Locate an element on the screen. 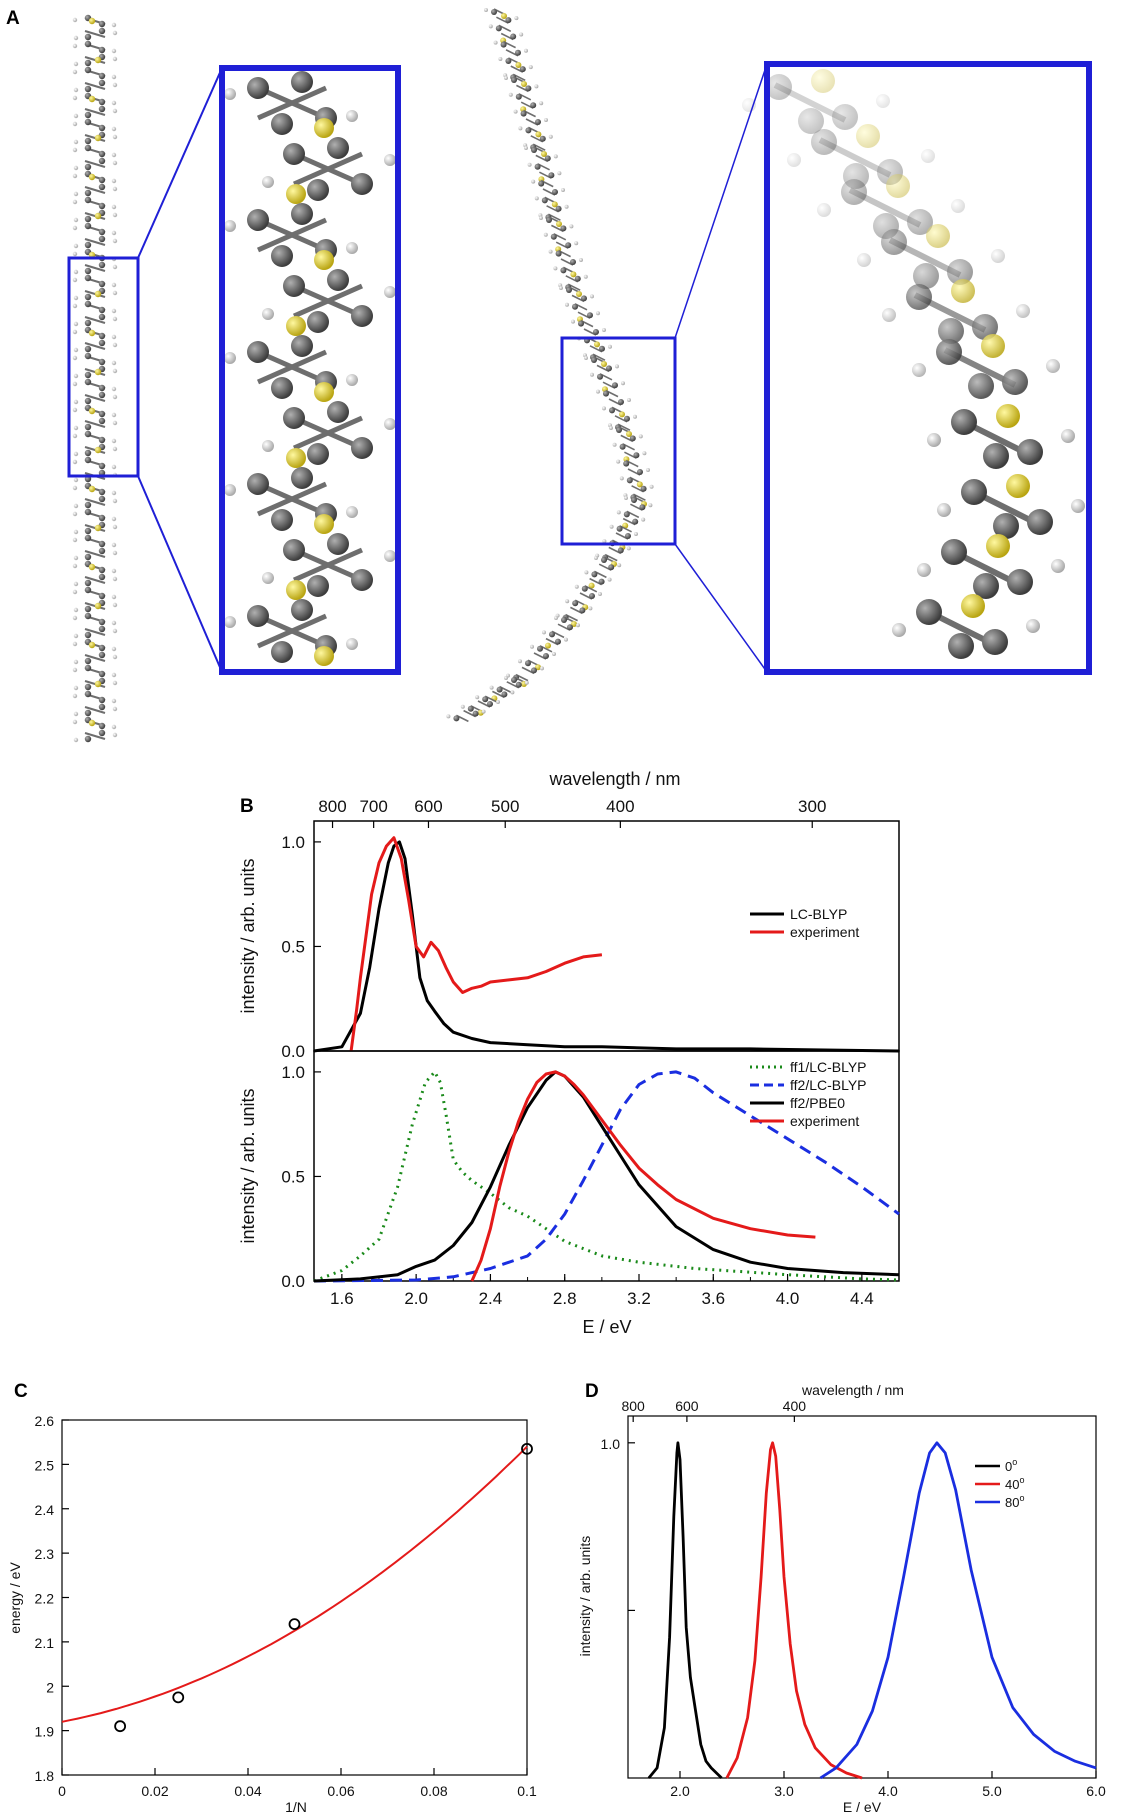 The image size is (1146, 1819). legend-label-80deg: 80o is located at coordinates (1014, 1501).